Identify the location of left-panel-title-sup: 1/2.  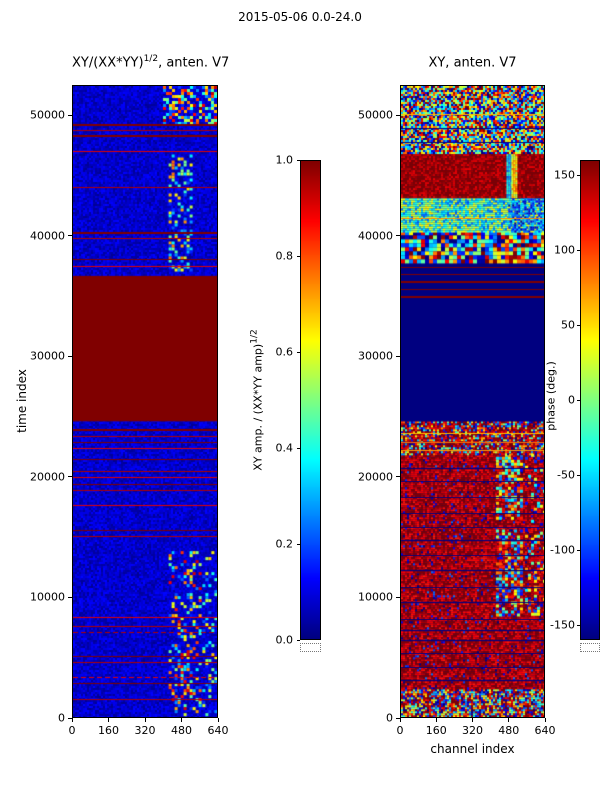
(151, 59).